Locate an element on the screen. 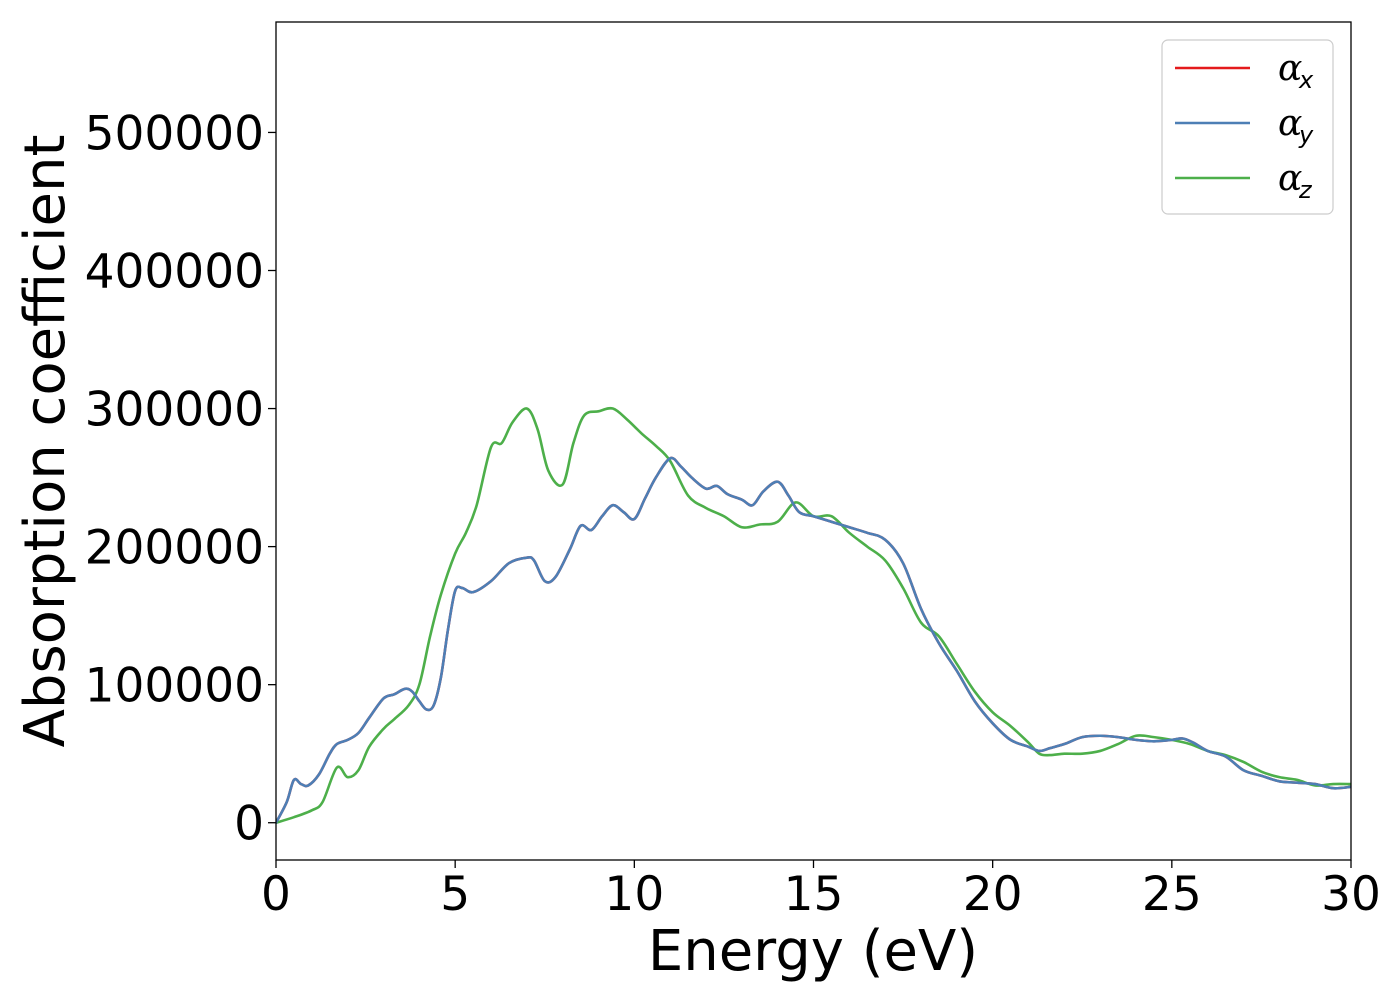 The width and height of the screenshot is (1400, 1000). x-tick-label: 30 is located at coordinates (1351, 894).